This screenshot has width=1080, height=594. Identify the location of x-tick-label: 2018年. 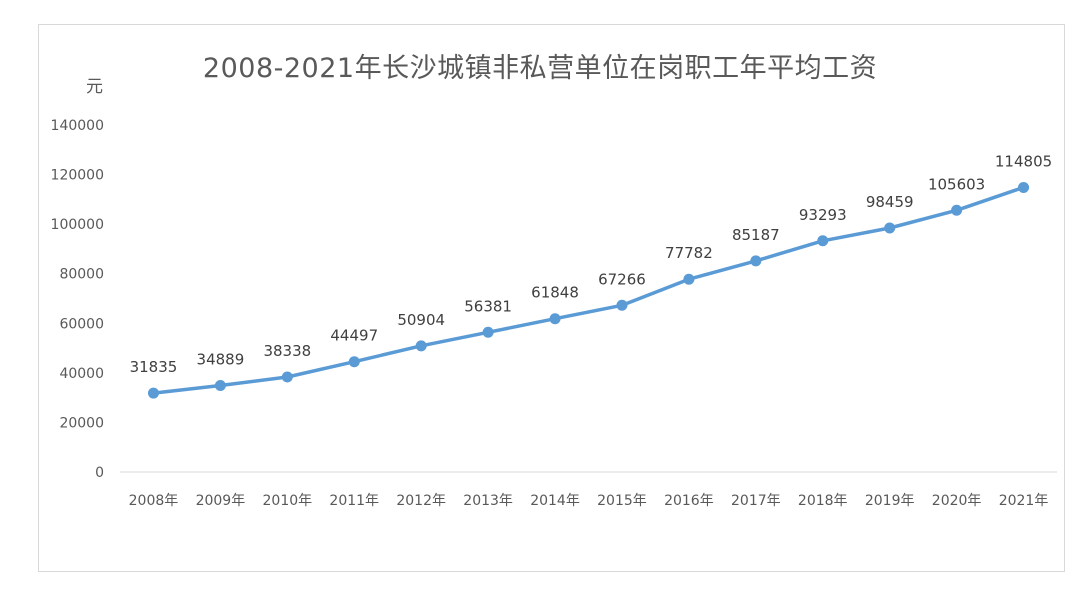
(823, 501).